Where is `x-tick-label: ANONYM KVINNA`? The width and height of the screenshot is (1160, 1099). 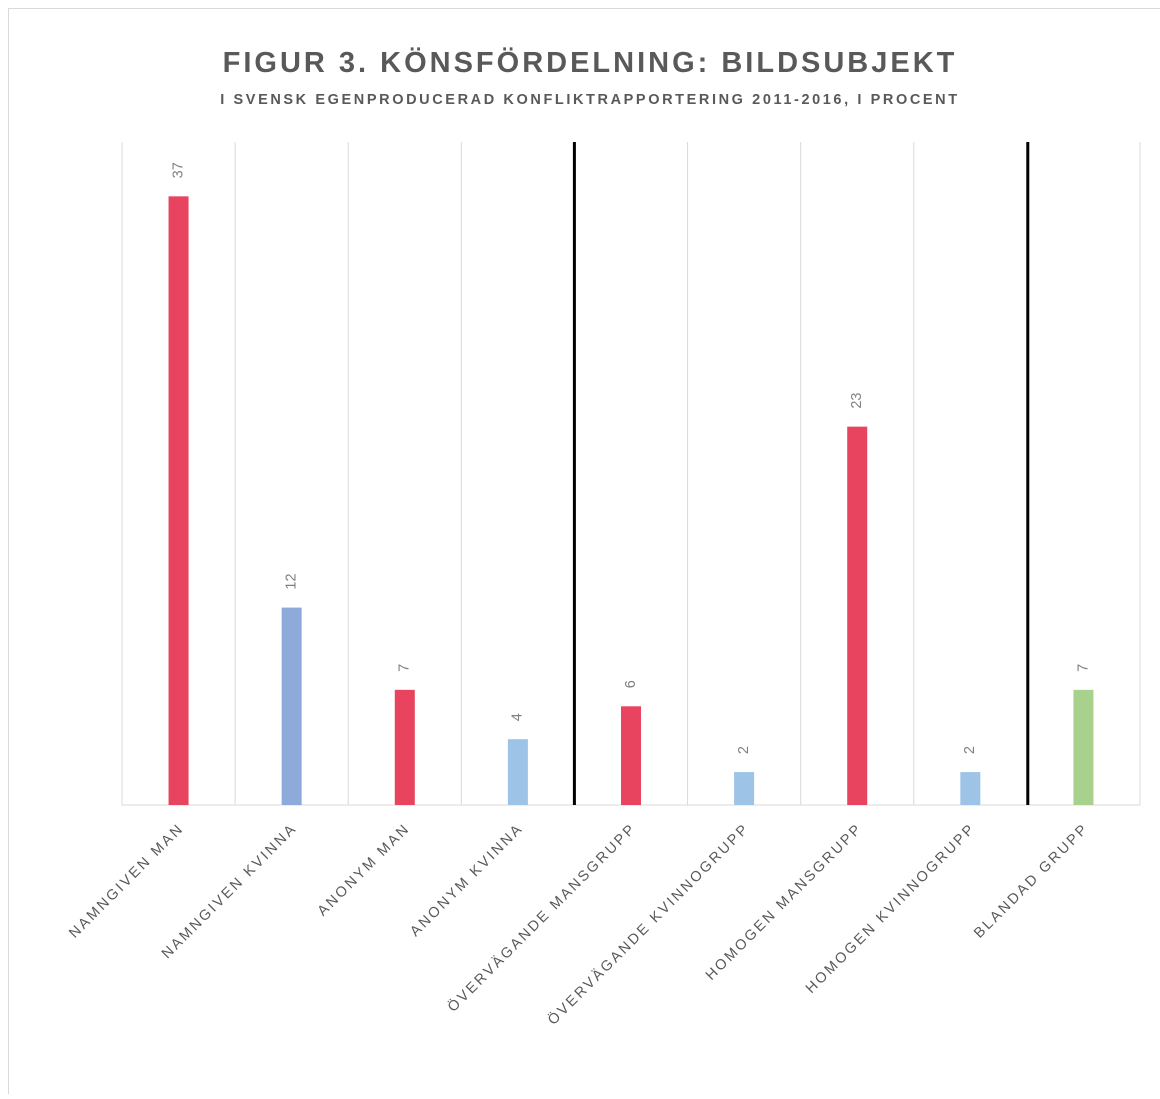
x-tick-label: ANONYM KVINNA is located at coordinates (466, 880).